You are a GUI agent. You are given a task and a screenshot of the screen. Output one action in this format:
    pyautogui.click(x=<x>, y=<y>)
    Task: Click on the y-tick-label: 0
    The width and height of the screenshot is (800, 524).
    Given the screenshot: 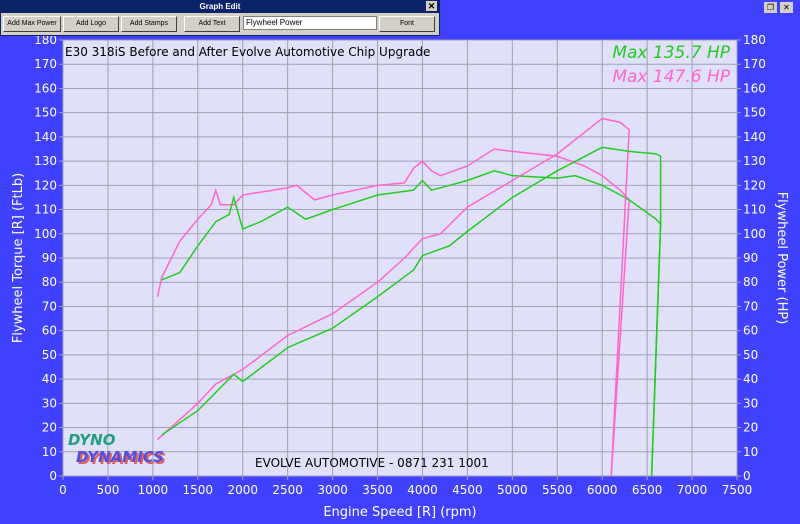 What is the action you would take?
    pyautogui.click(x=53, y=476)
    